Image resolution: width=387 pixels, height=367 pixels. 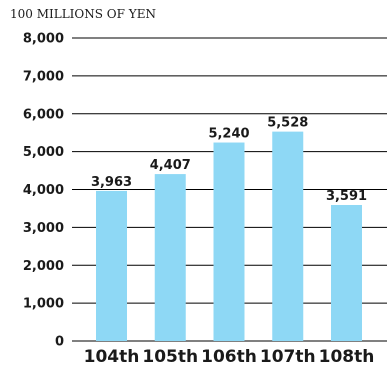 I want to click on bar-108th, so click(x=346, y=272).